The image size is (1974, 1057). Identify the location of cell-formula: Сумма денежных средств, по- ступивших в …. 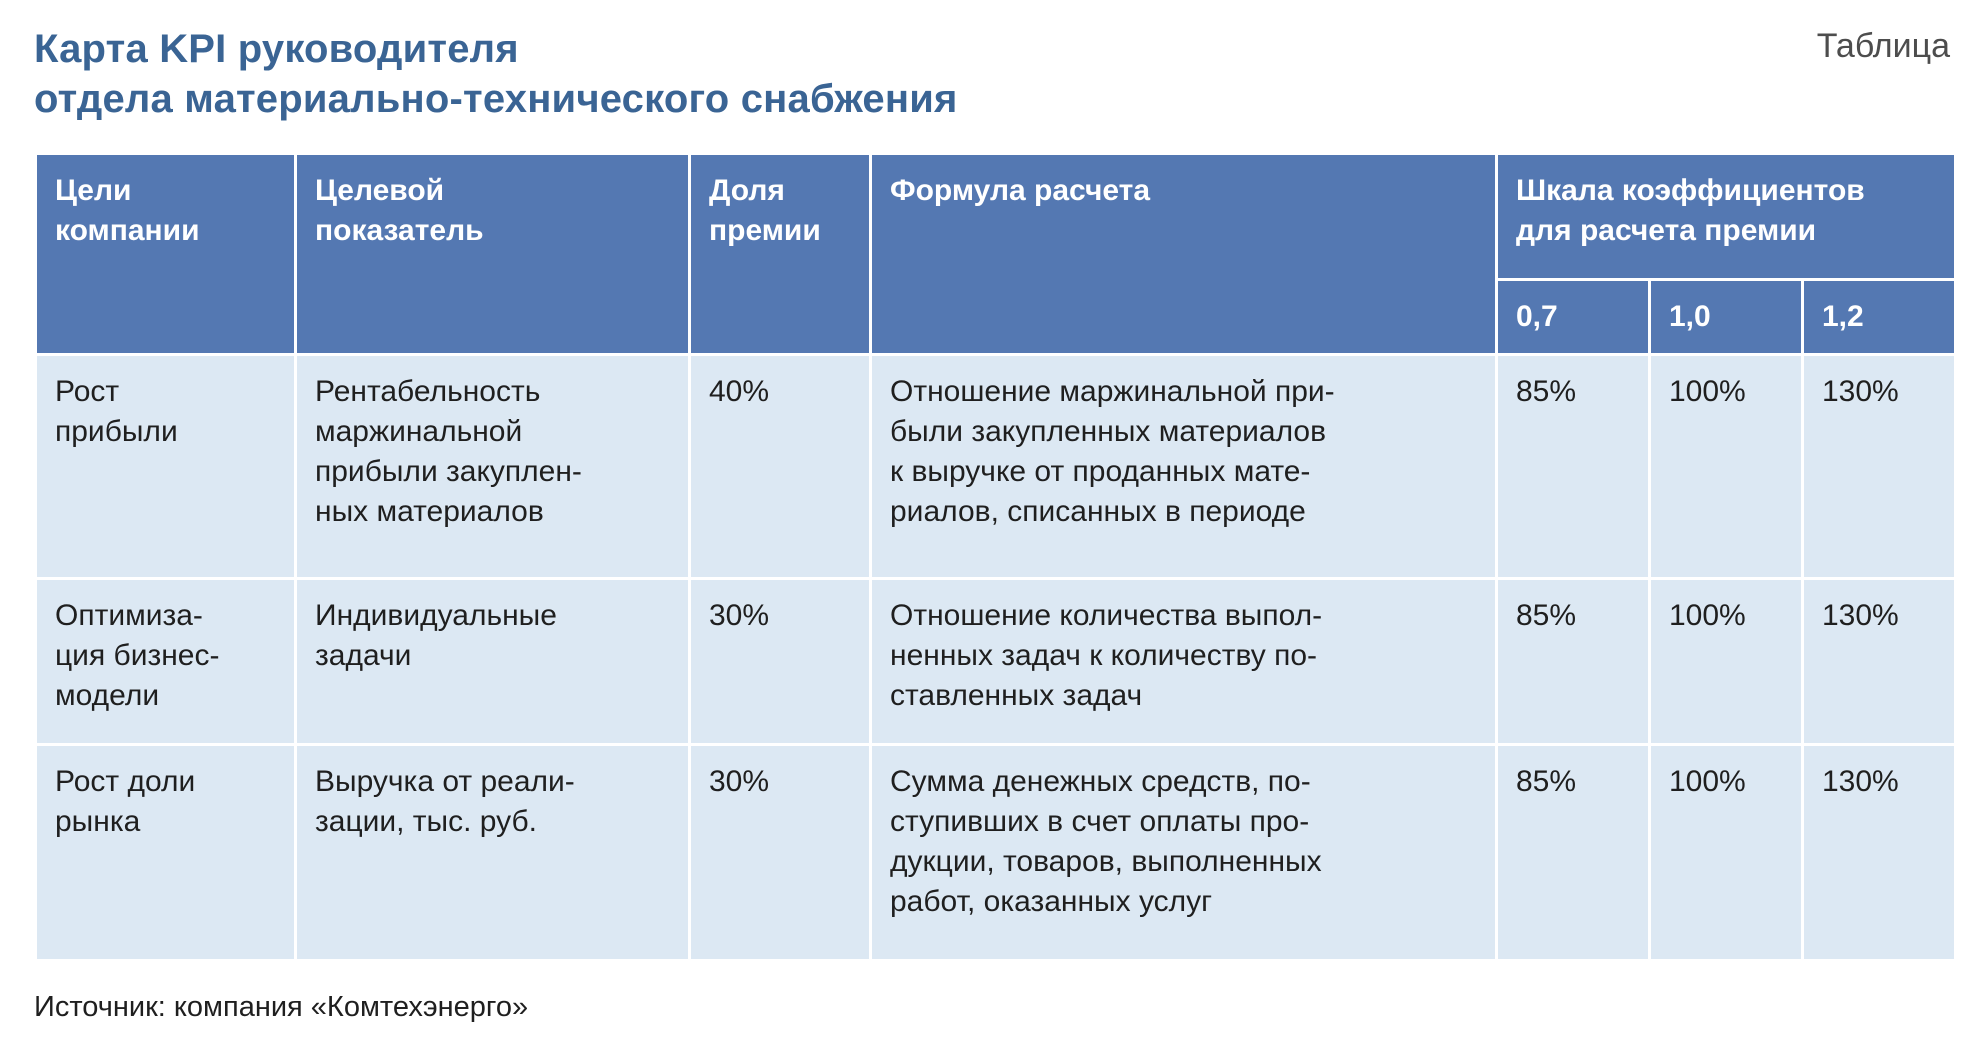
(1183, 852).